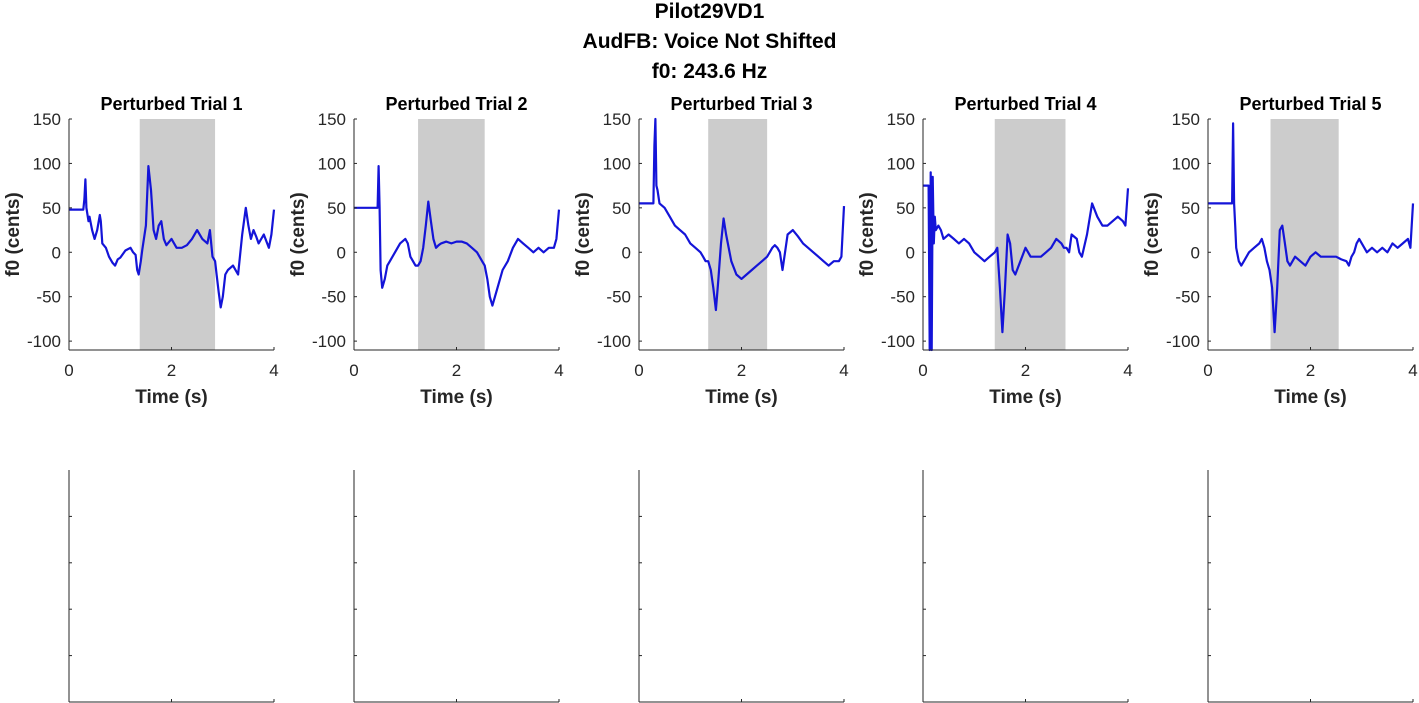 This screenshot has height=703, width=1419. What do you see at coordinates (171, 104) in the screenshot?
I see `subplot-title: Perturbed Trial 1` at bounding box center [171, 104].